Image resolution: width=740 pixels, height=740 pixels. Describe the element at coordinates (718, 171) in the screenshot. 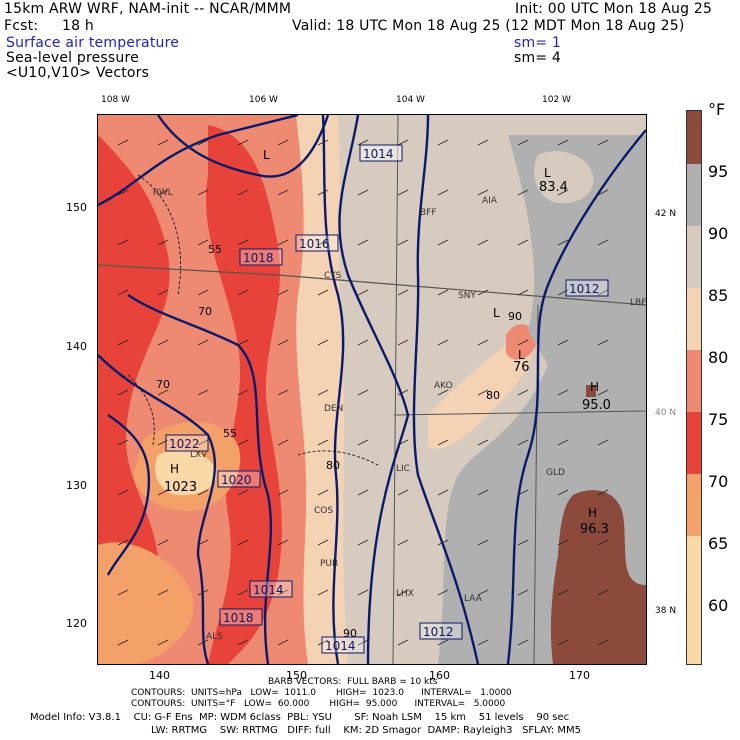

I see `colorbar-label-95: 95` at that location.